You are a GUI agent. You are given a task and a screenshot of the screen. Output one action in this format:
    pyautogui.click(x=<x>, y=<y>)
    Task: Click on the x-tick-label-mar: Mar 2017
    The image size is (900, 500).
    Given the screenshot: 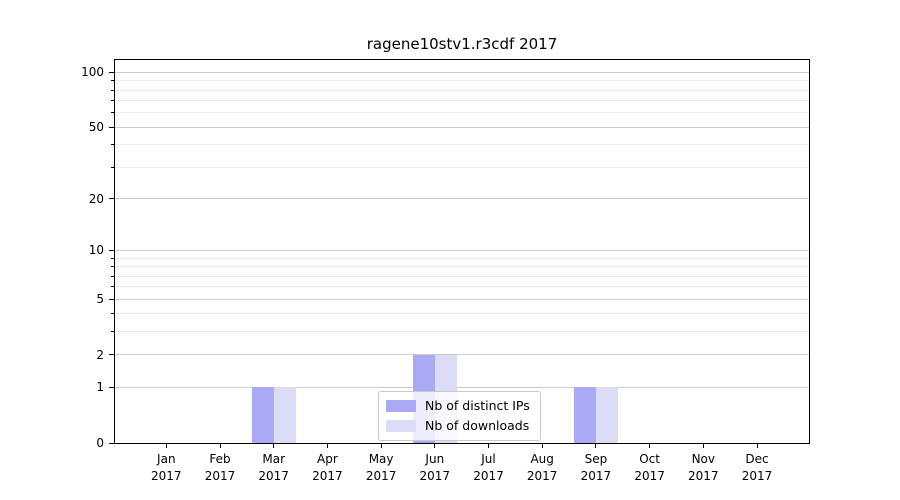 What is the action you would take?
    pyautogui.click(x=274, y=468)
    